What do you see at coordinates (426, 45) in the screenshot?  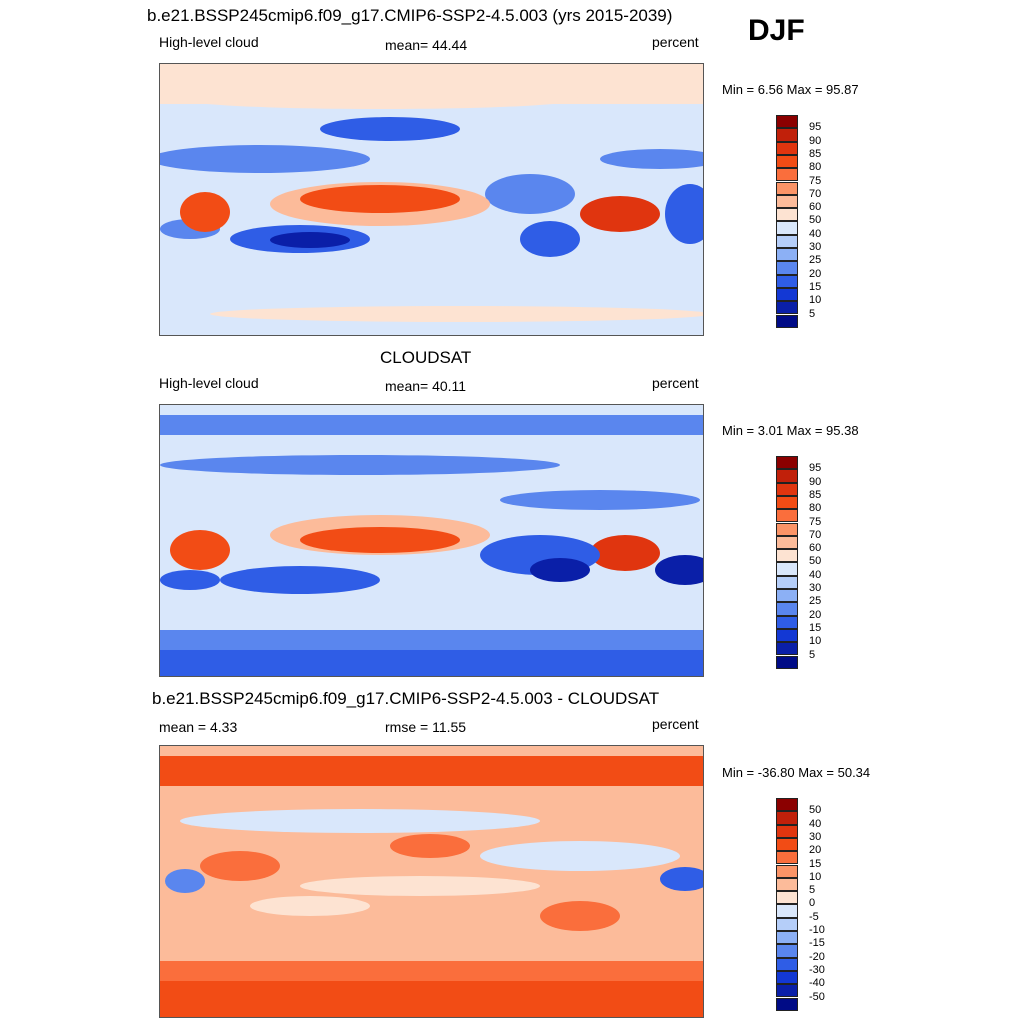 I see `panel-1-mean-label: mean= 44.44` at bounding box center [426, 45].